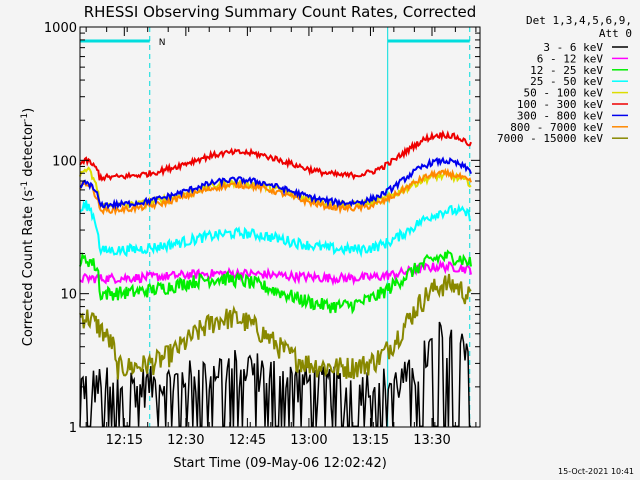 The width and height of the screenshot is (640, 480). Describe the element at coordinates (596, 471) in the screenshot. I see `timestamp: 15-Oct-2021 10:41` at that location.